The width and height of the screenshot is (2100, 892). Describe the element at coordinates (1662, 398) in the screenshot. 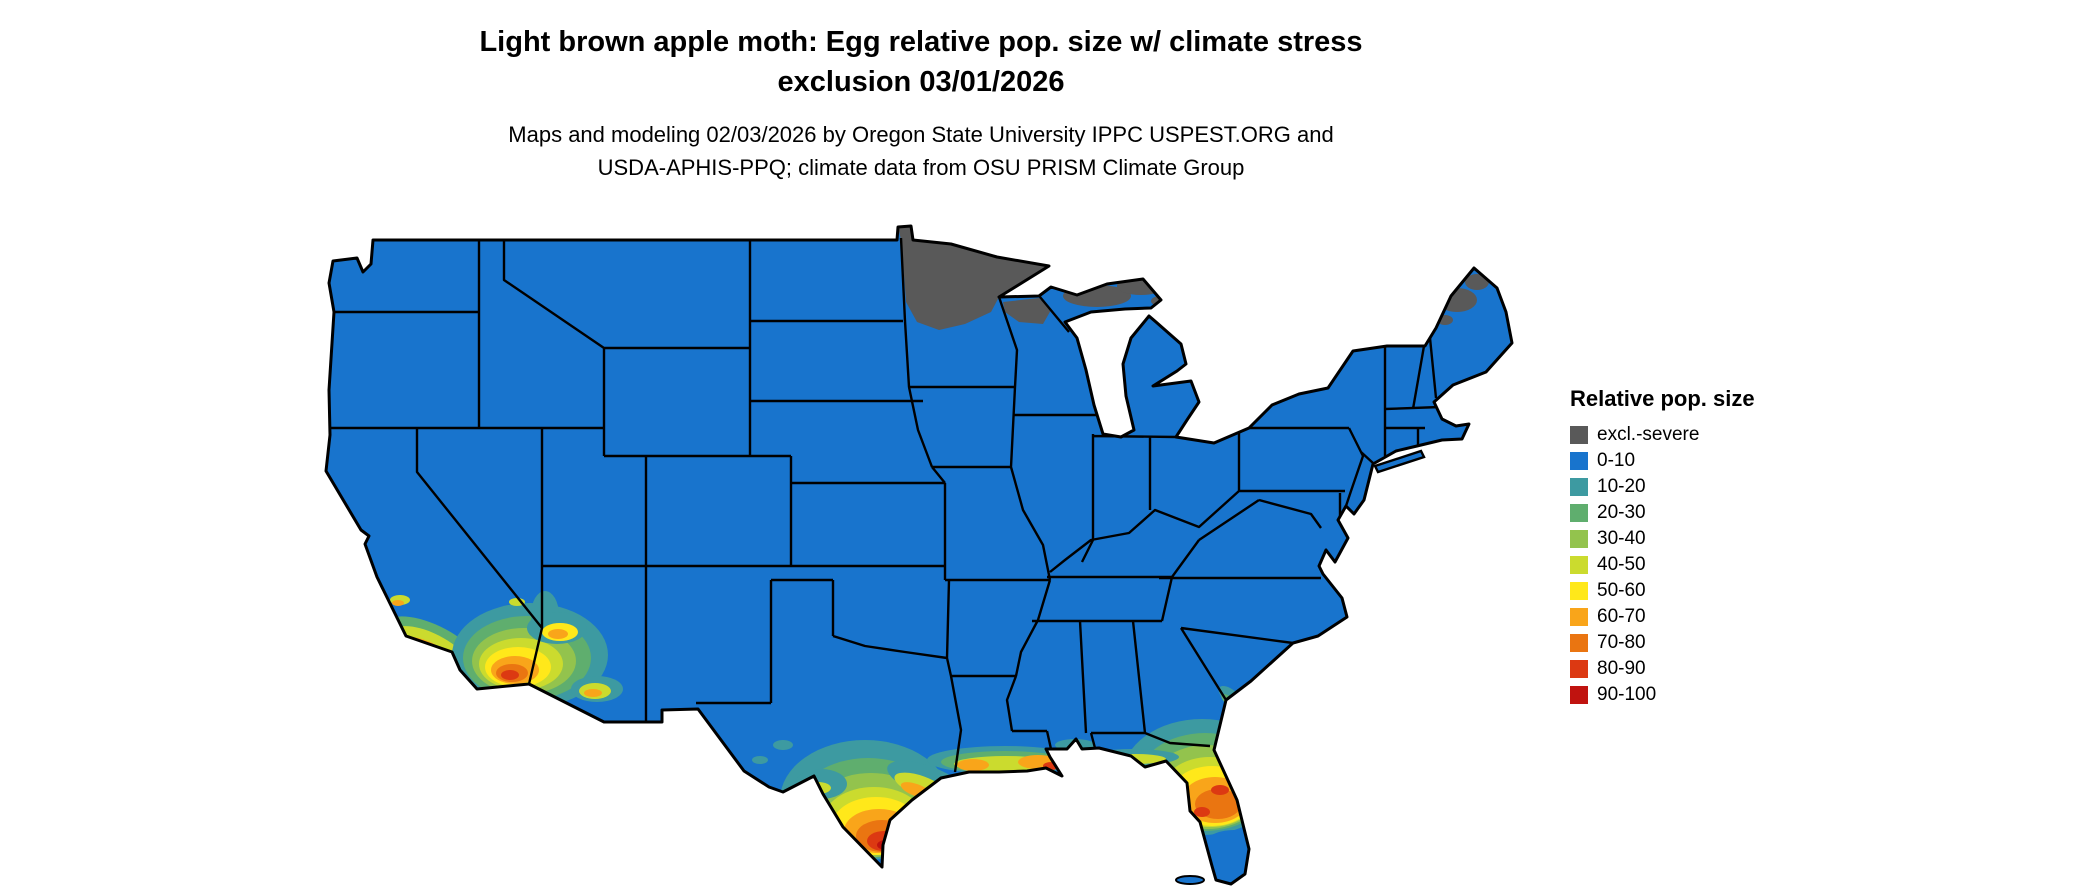

I see `legend-title: Relative pop. size` at that location.